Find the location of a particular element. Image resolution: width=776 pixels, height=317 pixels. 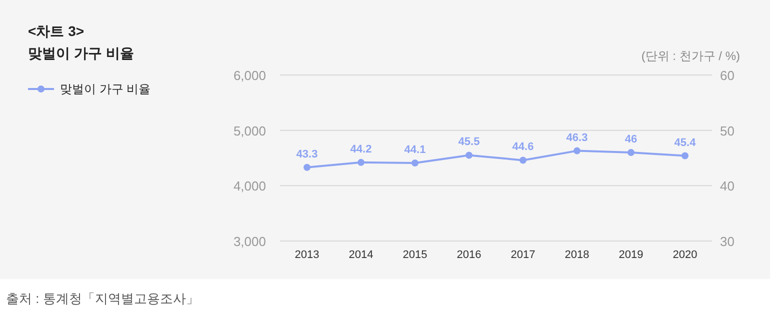

data-label: 46.3 is located at coordinates (577, 138).